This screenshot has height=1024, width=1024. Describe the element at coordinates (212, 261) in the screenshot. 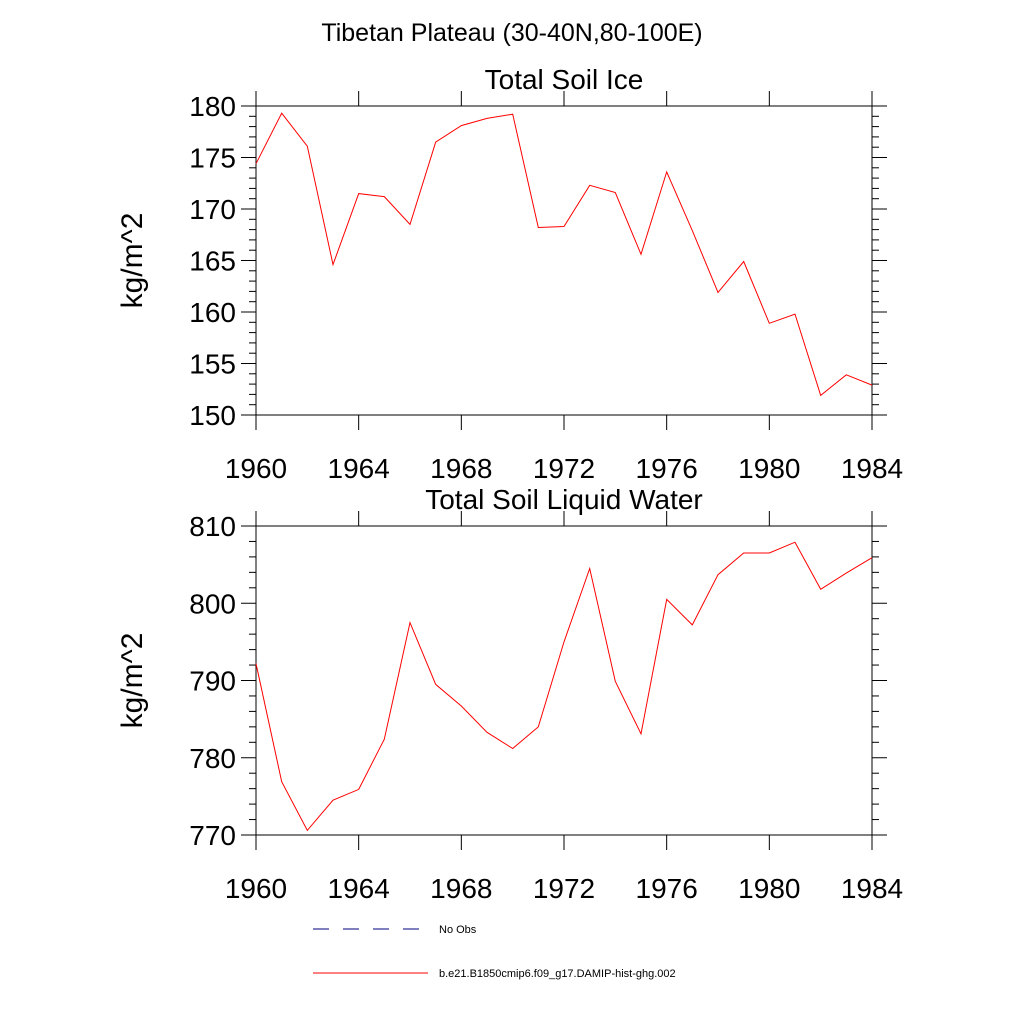

I see `y-tick-label: 165` at that location.